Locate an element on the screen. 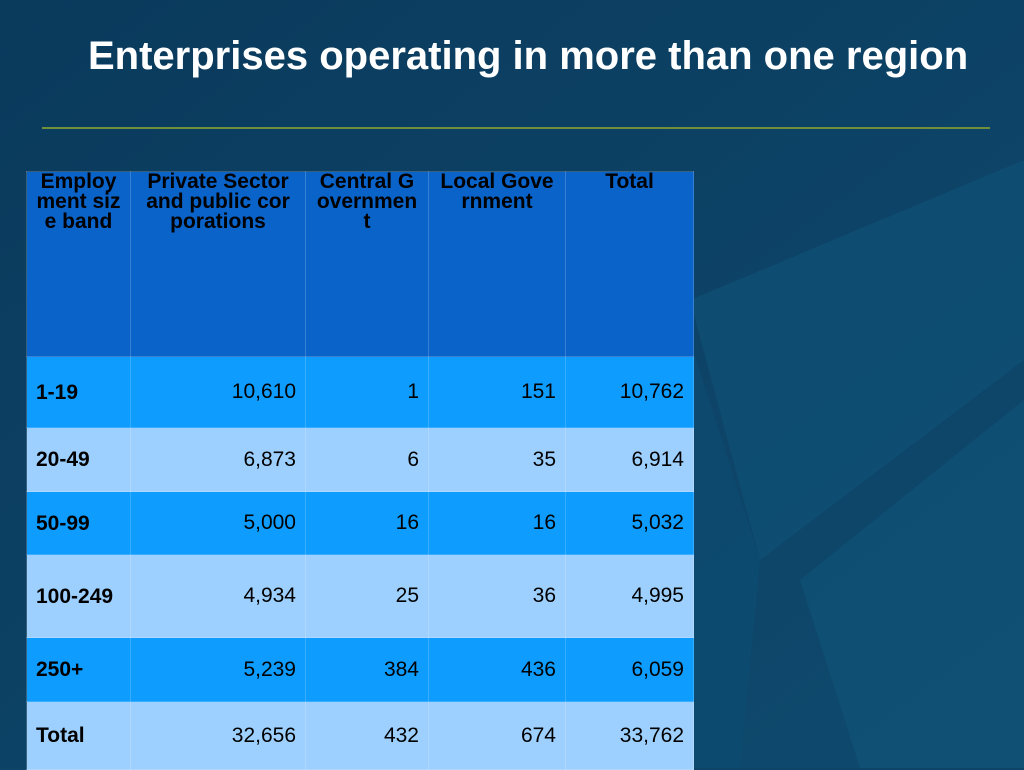  cell-local: 674 is located at coordinates (497, 735).